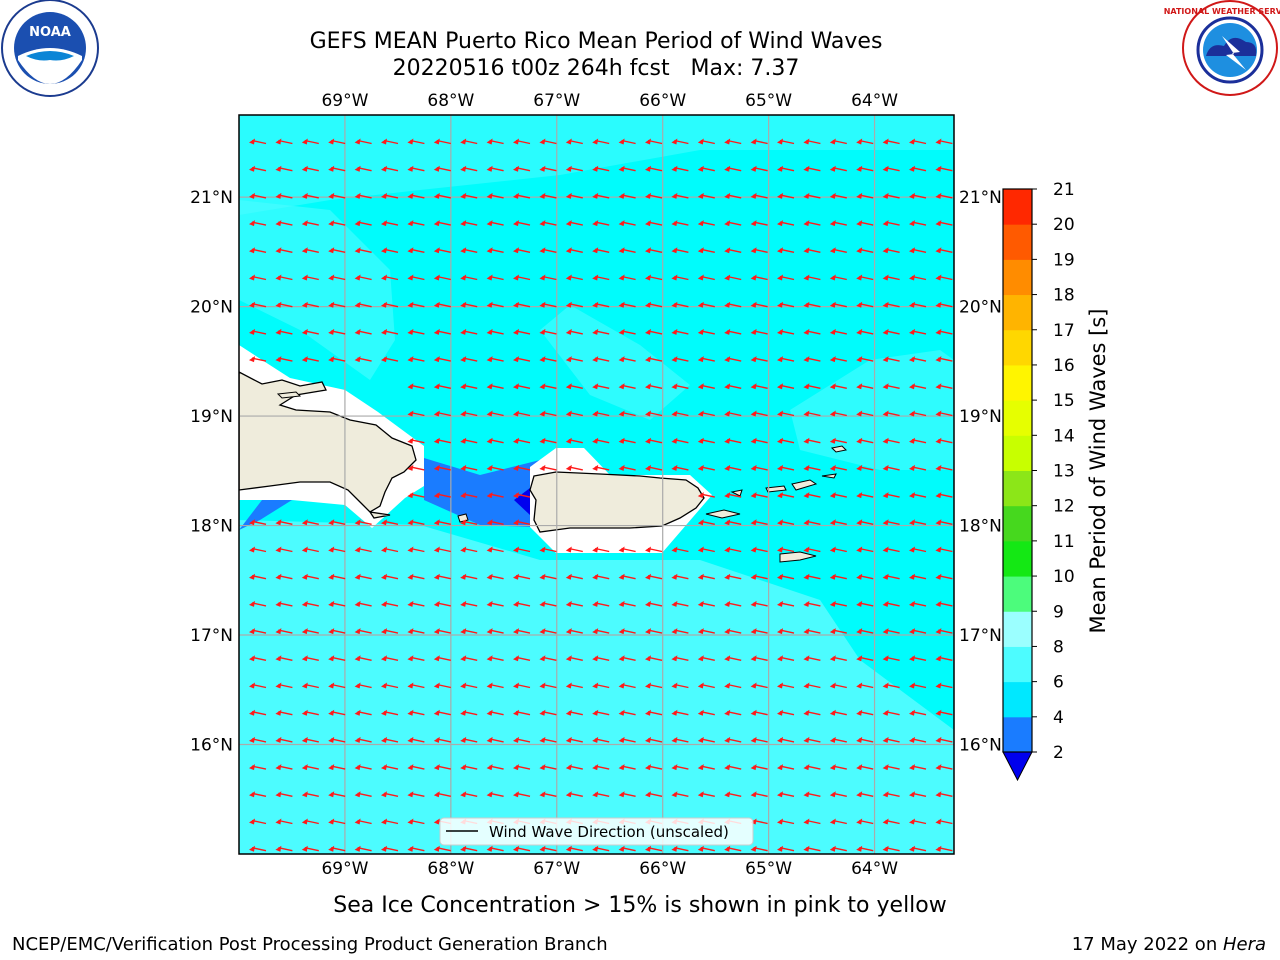 The image size is (1280, 960). What do you see at coordinates (596, 68) in the screenshot?
I see `chart-subtitle: 20220516 t00z 264h fcst Max: 7.37` at bounding box center [596, 68].